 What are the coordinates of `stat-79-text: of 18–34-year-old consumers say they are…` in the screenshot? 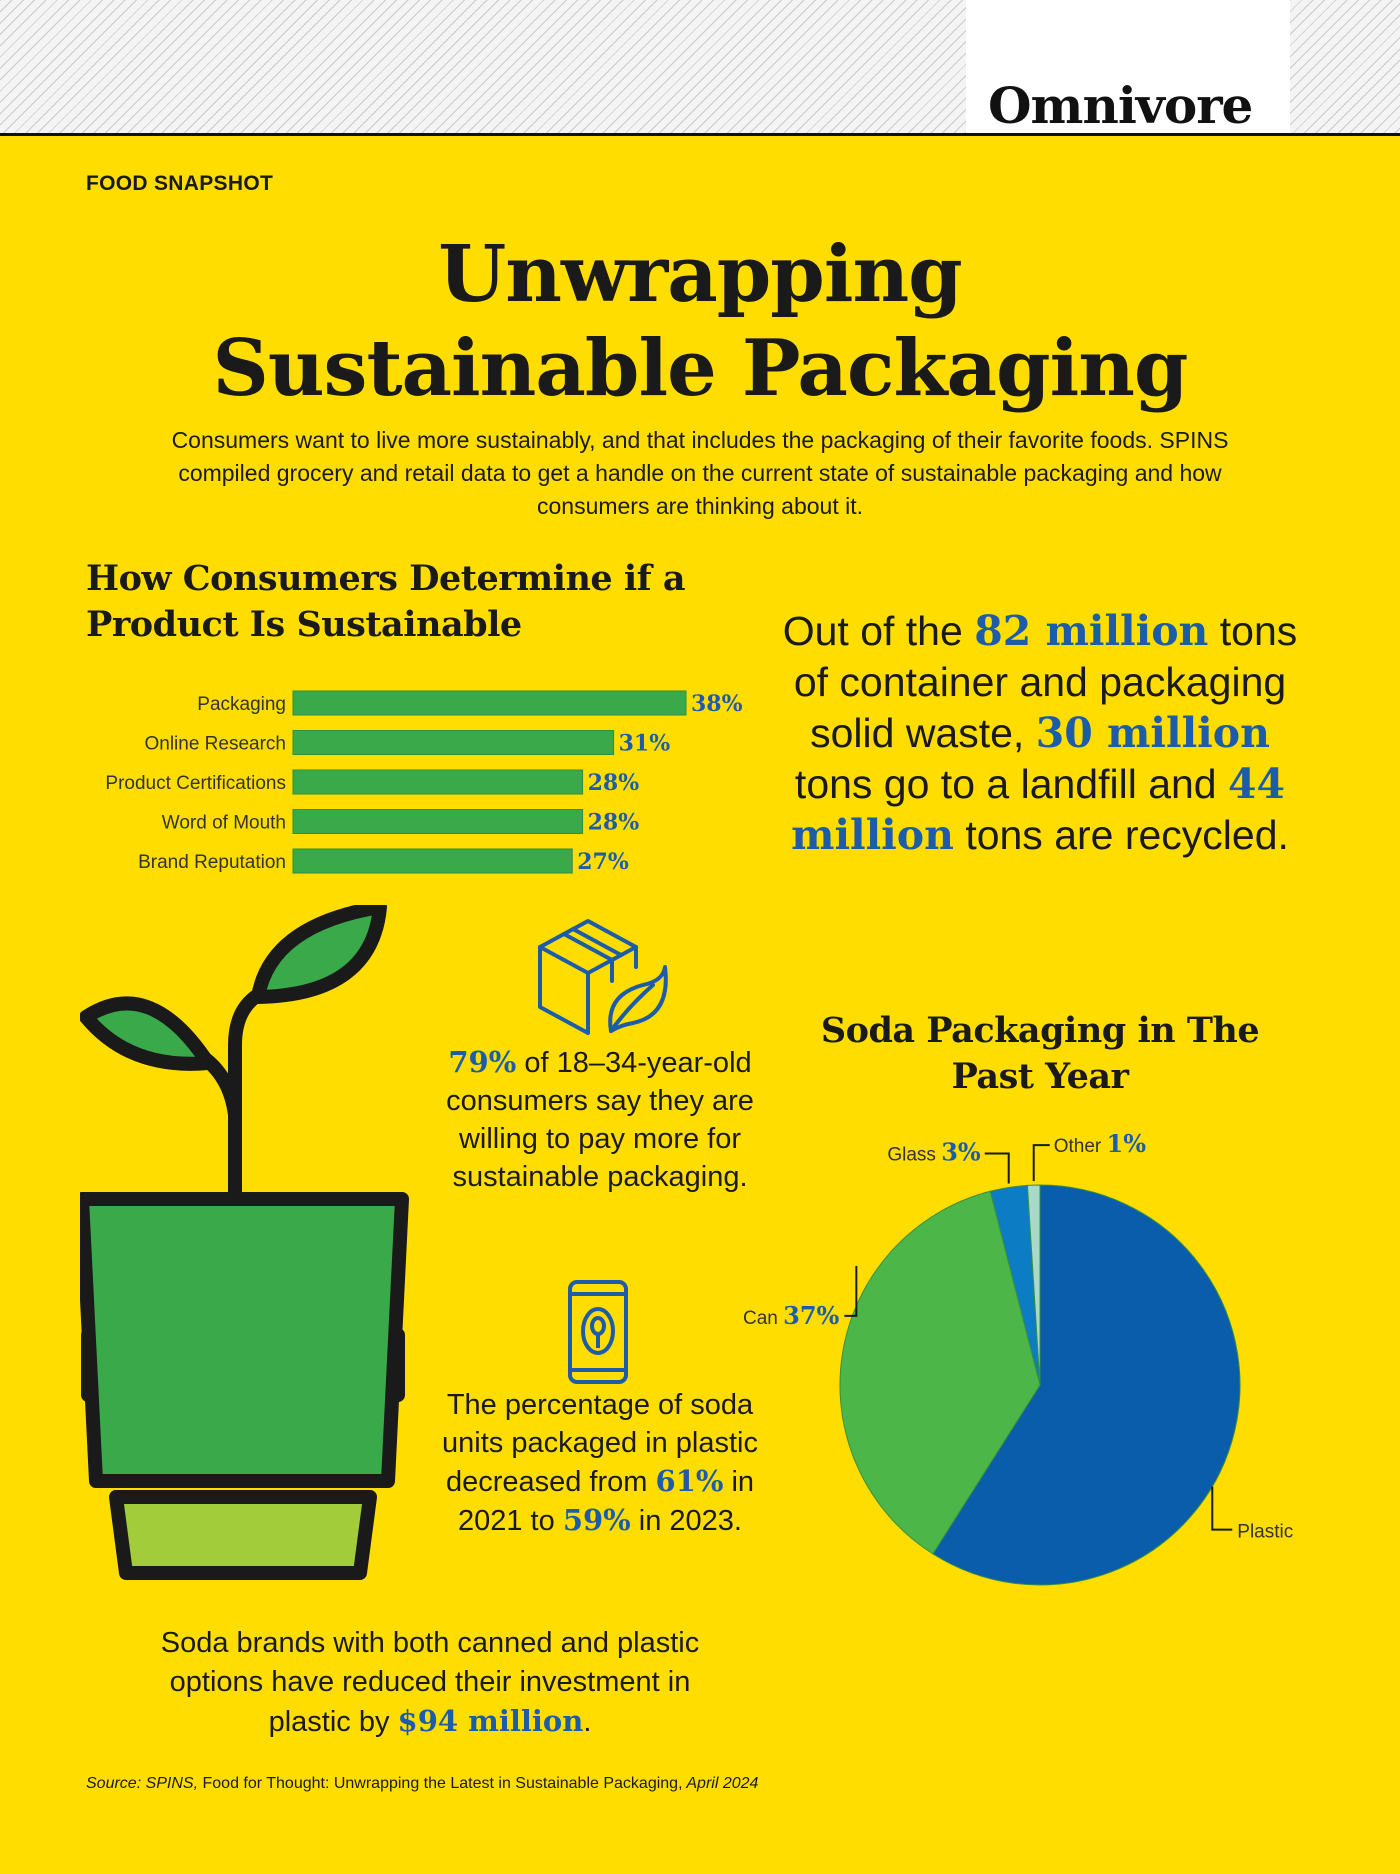 It's located at (600, 1120).